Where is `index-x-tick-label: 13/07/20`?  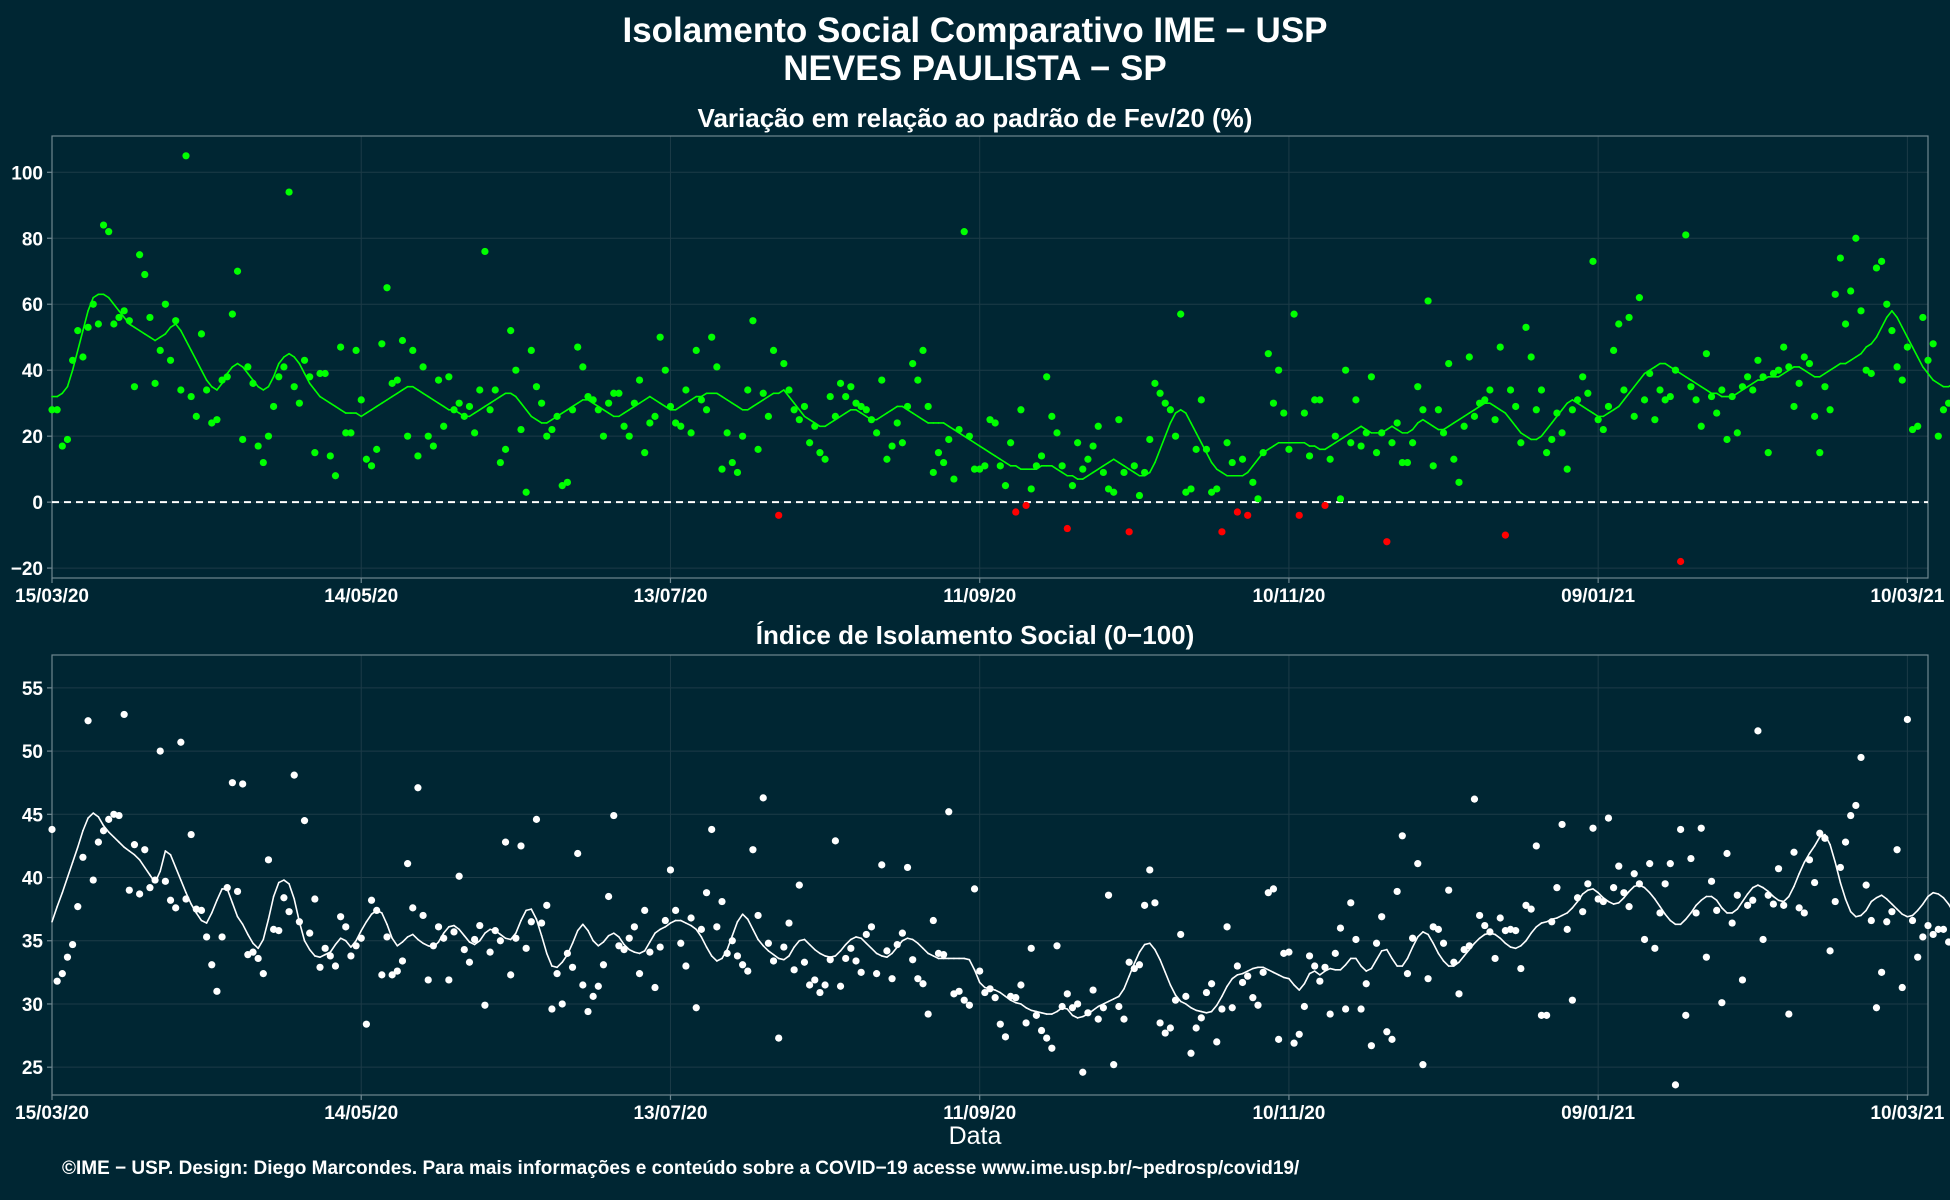 index-x-tick-label: 13/07/20 is located at coordinates (670, 1113).